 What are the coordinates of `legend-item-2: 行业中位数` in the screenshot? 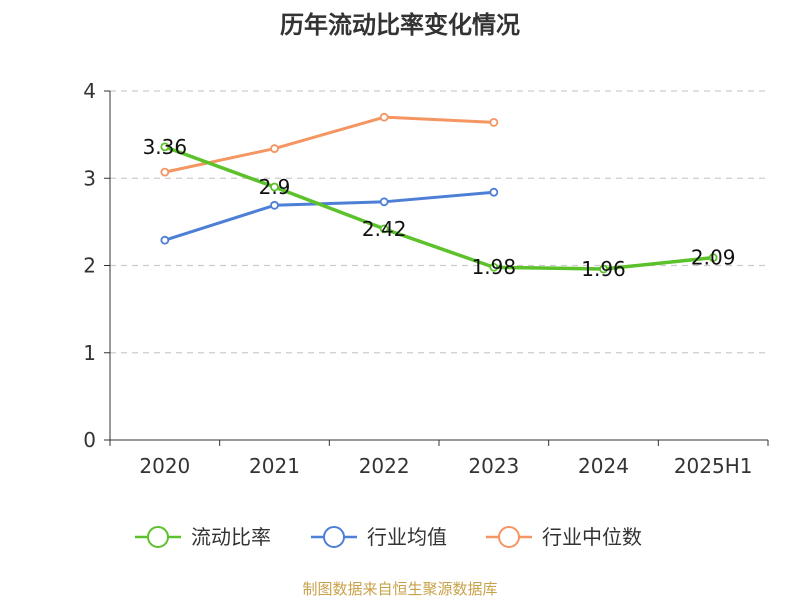 It's located at (564, 537).